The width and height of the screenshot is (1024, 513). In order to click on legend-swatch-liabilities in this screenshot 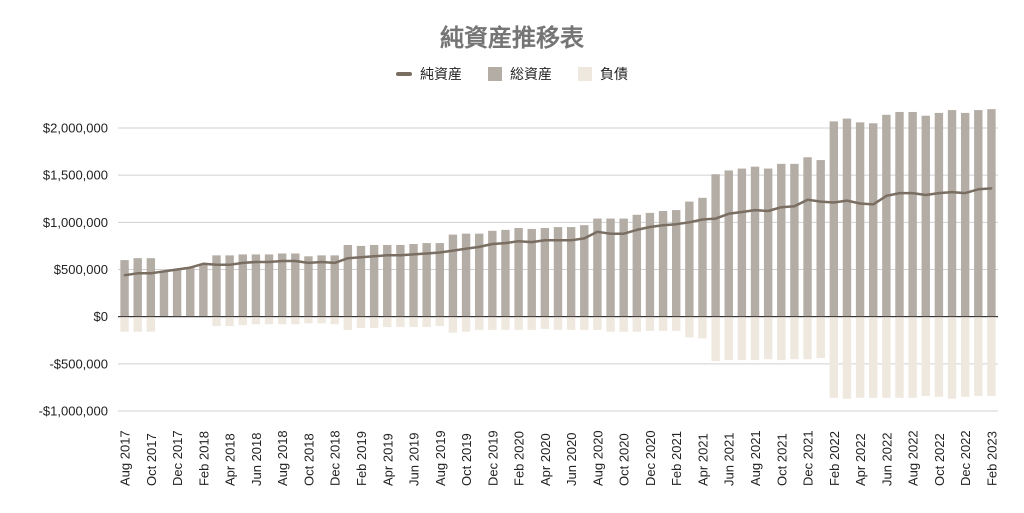, I will do `click(585, 74)`.